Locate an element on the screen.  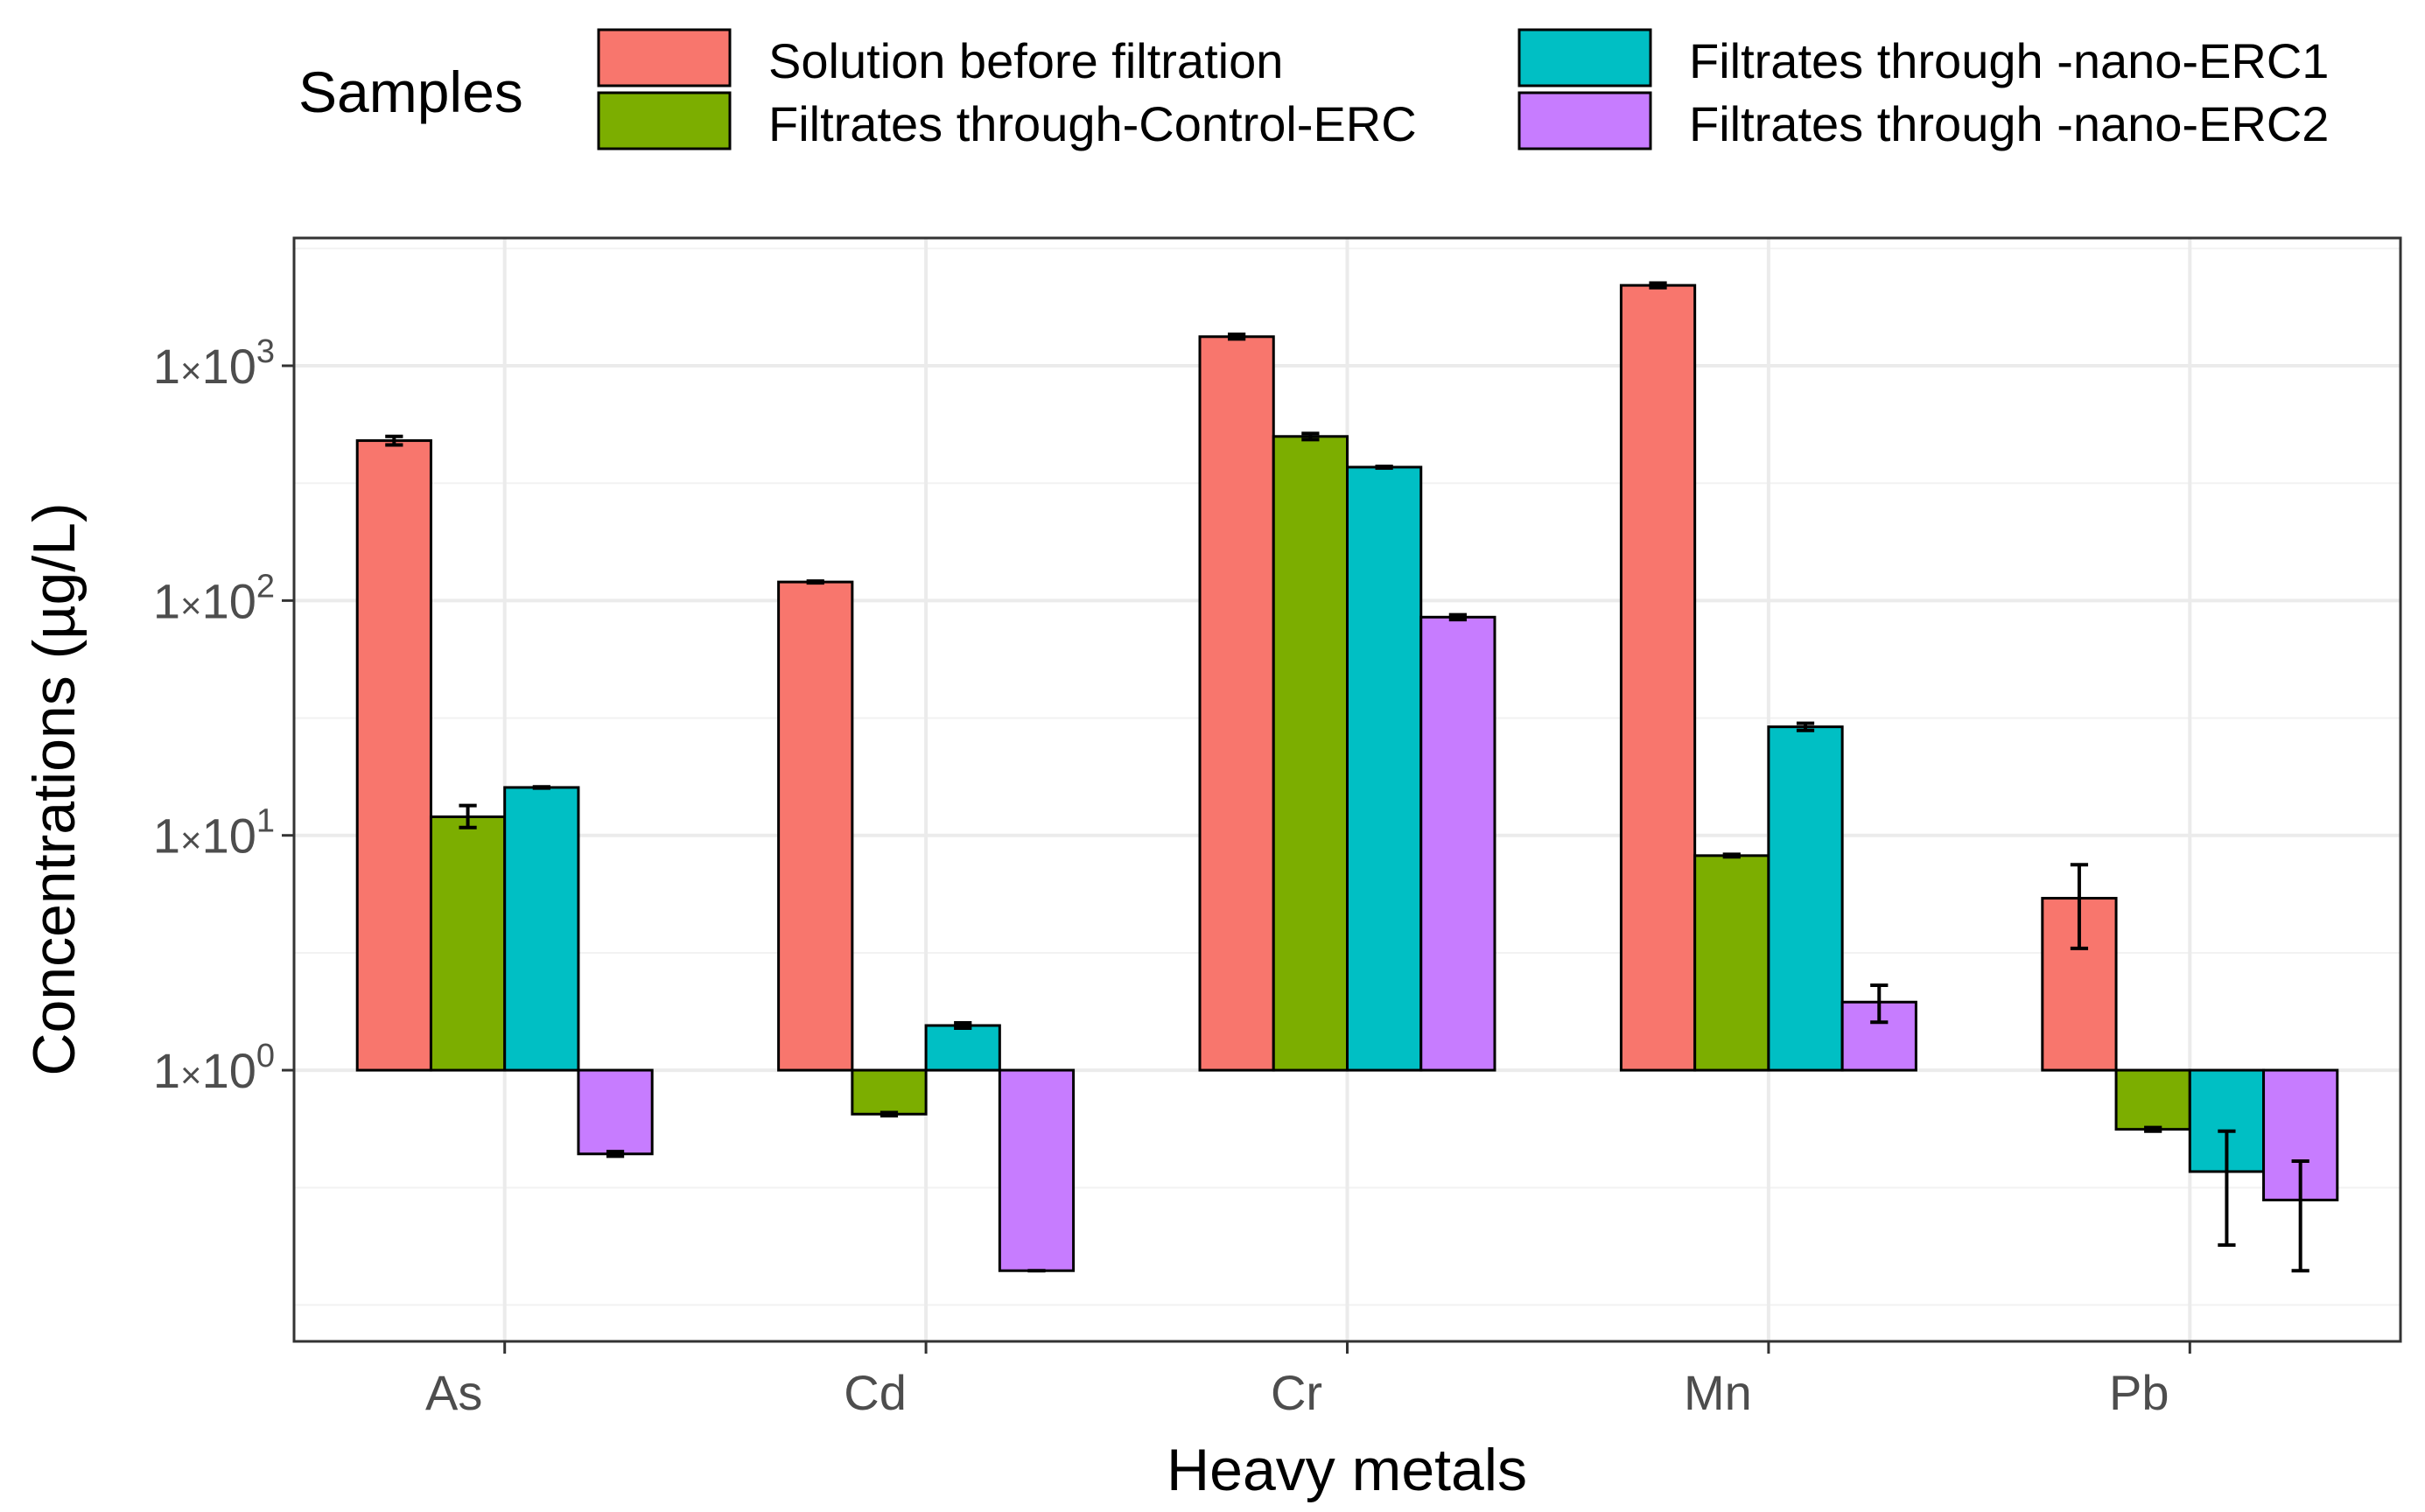
y-tick-label-1: 1×10¹ is located at coordinates (214, 833).